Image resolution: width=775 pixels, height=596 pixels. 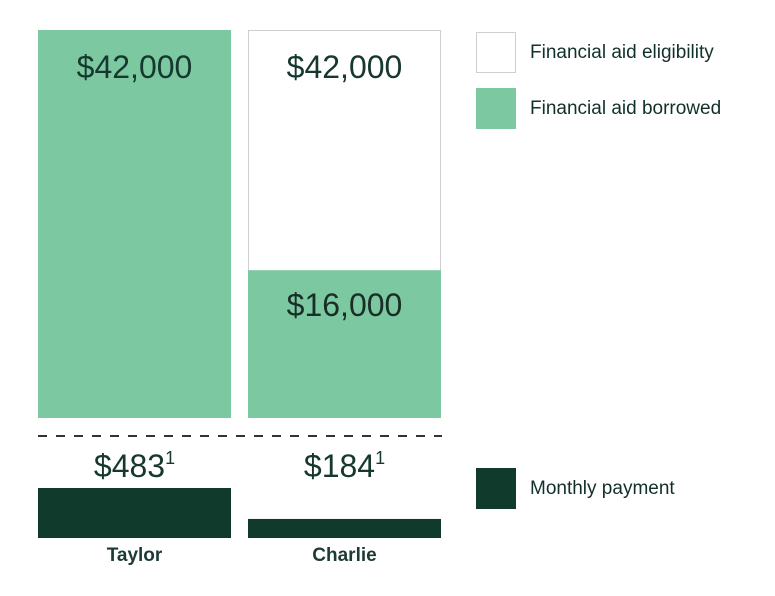 I want to click on eligibility-label-taylor: $42,000, so click(x=135, y=67).